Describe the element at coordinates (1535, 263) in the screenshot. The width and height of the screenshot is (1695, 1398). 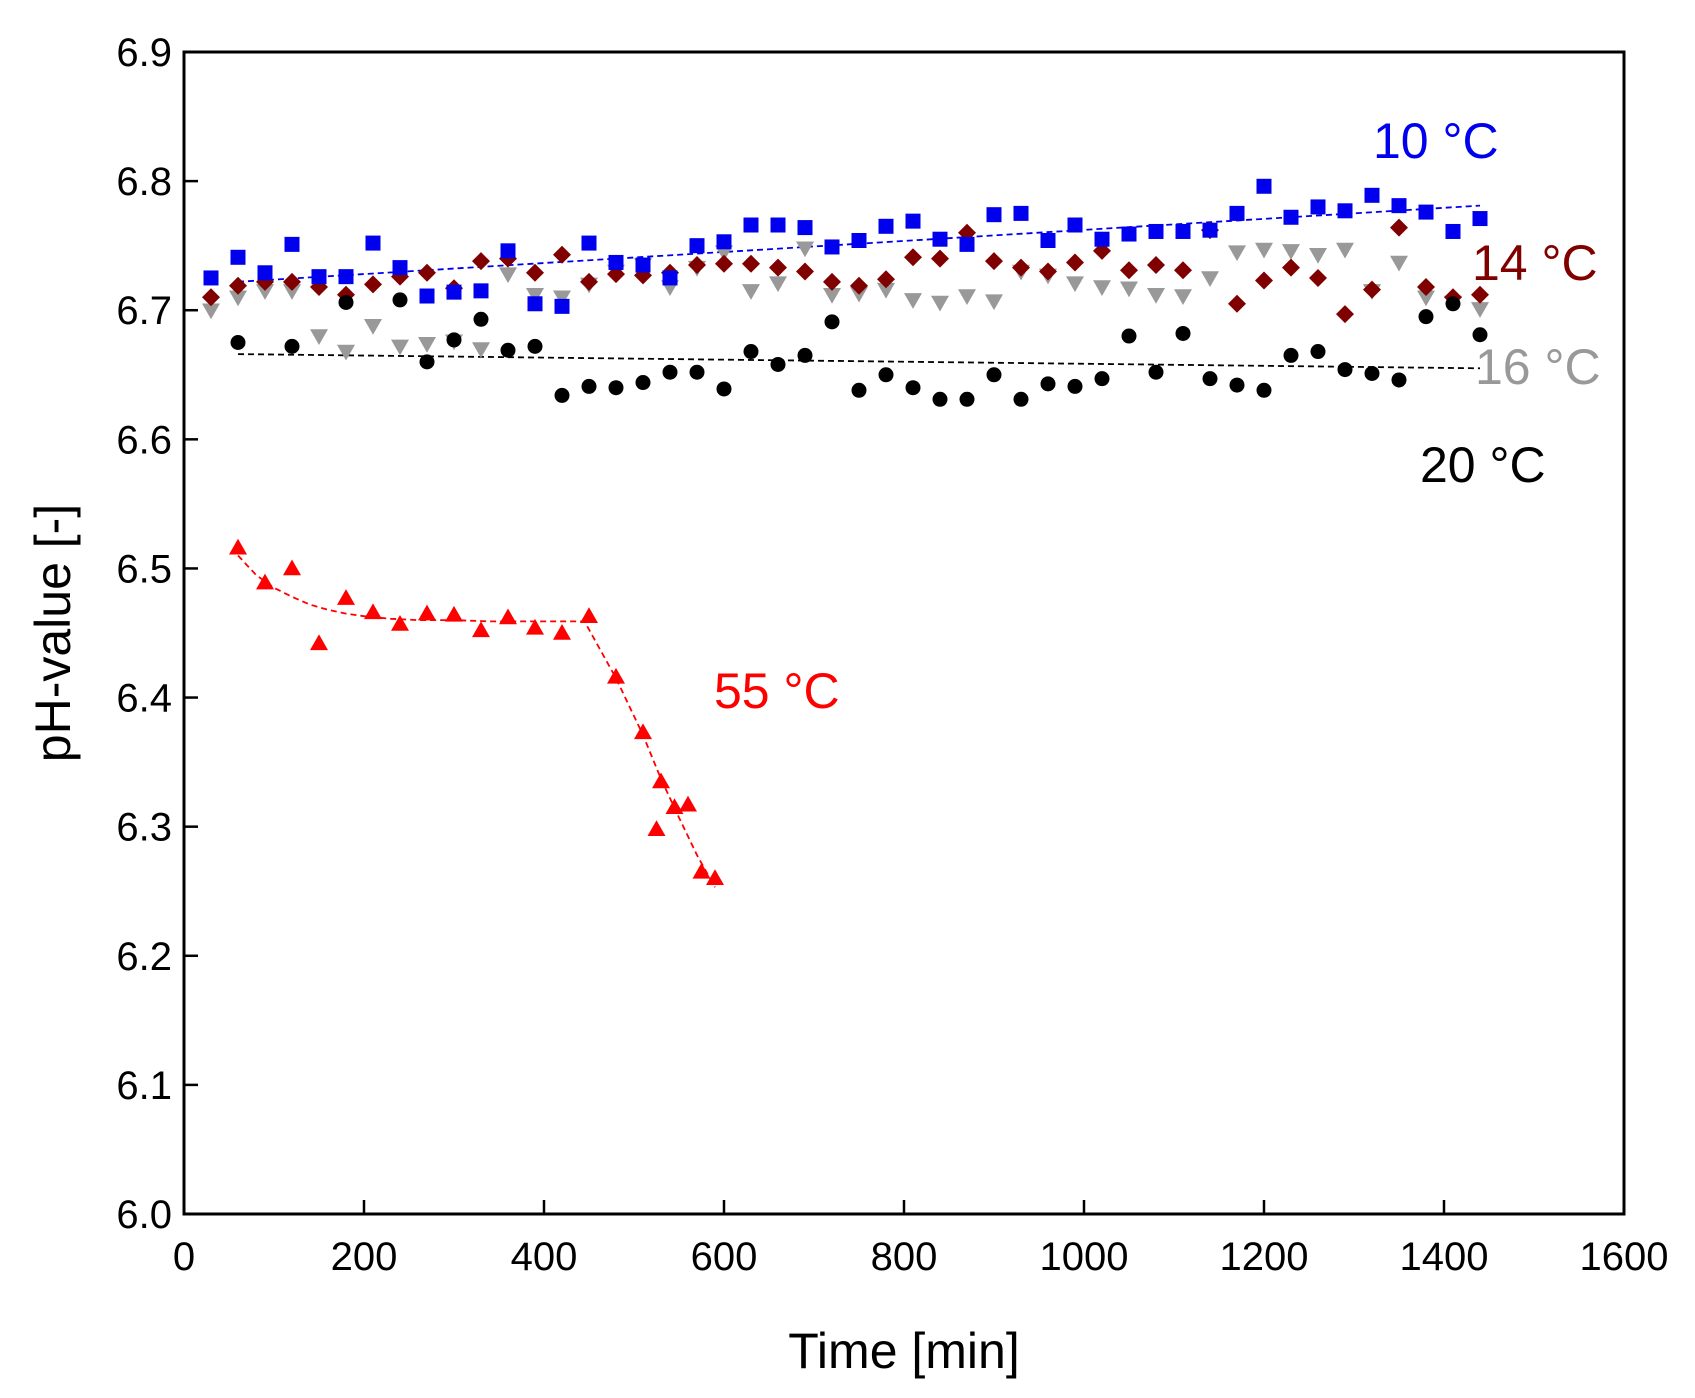
I see `series-label-14c: 14 °C` at that location.